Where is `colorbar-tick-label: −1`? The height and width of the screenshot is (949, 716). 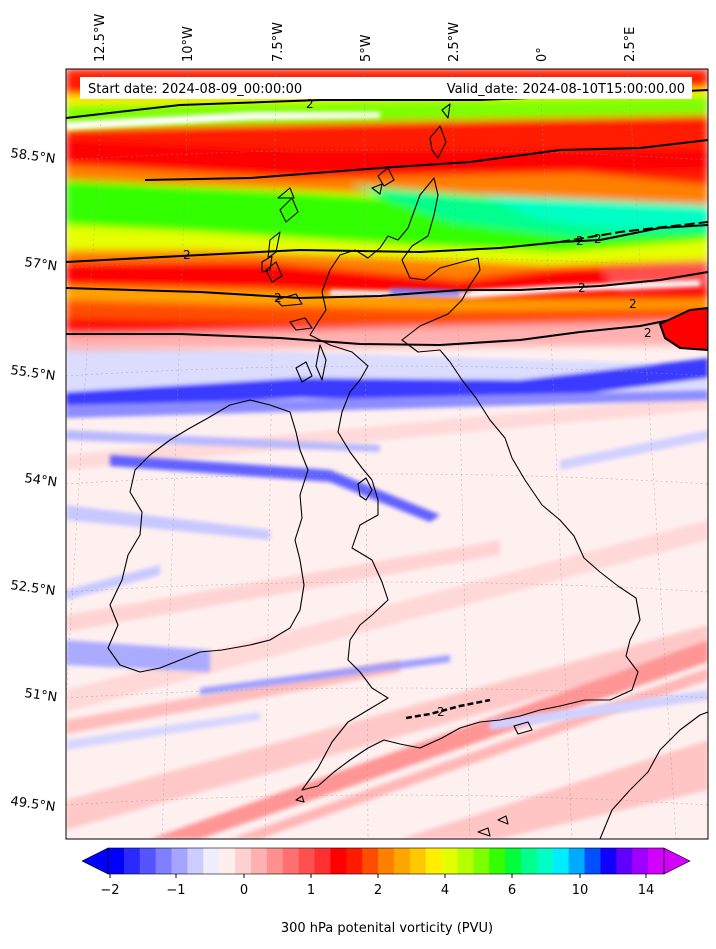
colorbar-tick-label: −1 is located at coordinates (175, 890).